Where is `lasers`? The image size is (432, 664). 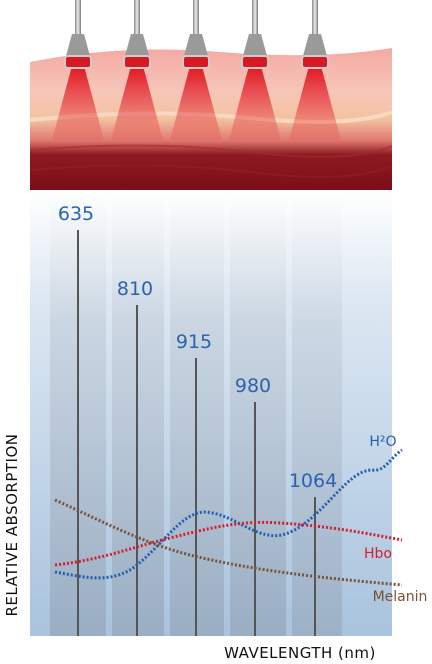 lasers is located at coordinates (196, 70).